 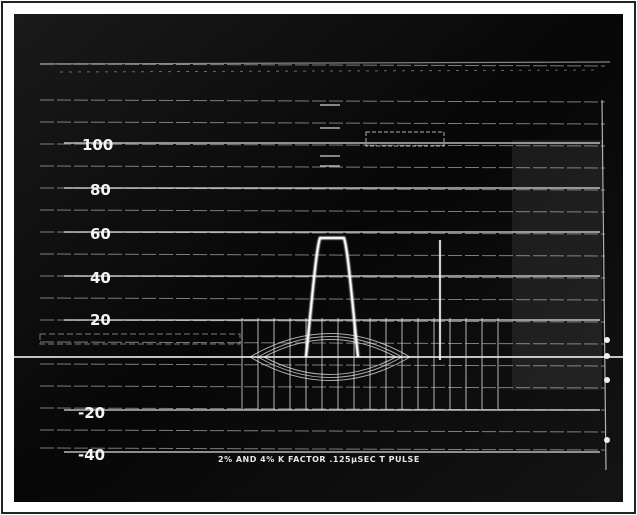 I want to click on t-pulse-trace-core, so click(x=332, y=297).